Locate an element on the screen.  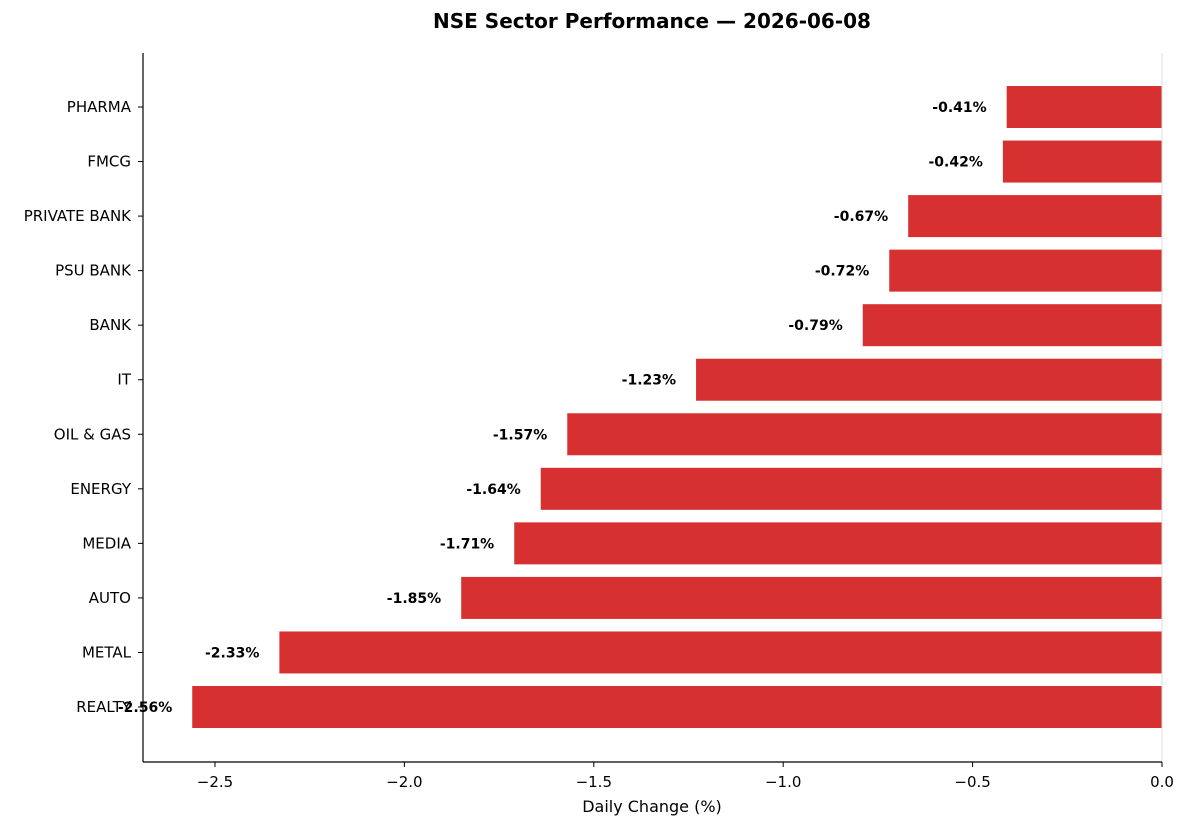
data-label: -1.85% is located at coordinates (414, 599).